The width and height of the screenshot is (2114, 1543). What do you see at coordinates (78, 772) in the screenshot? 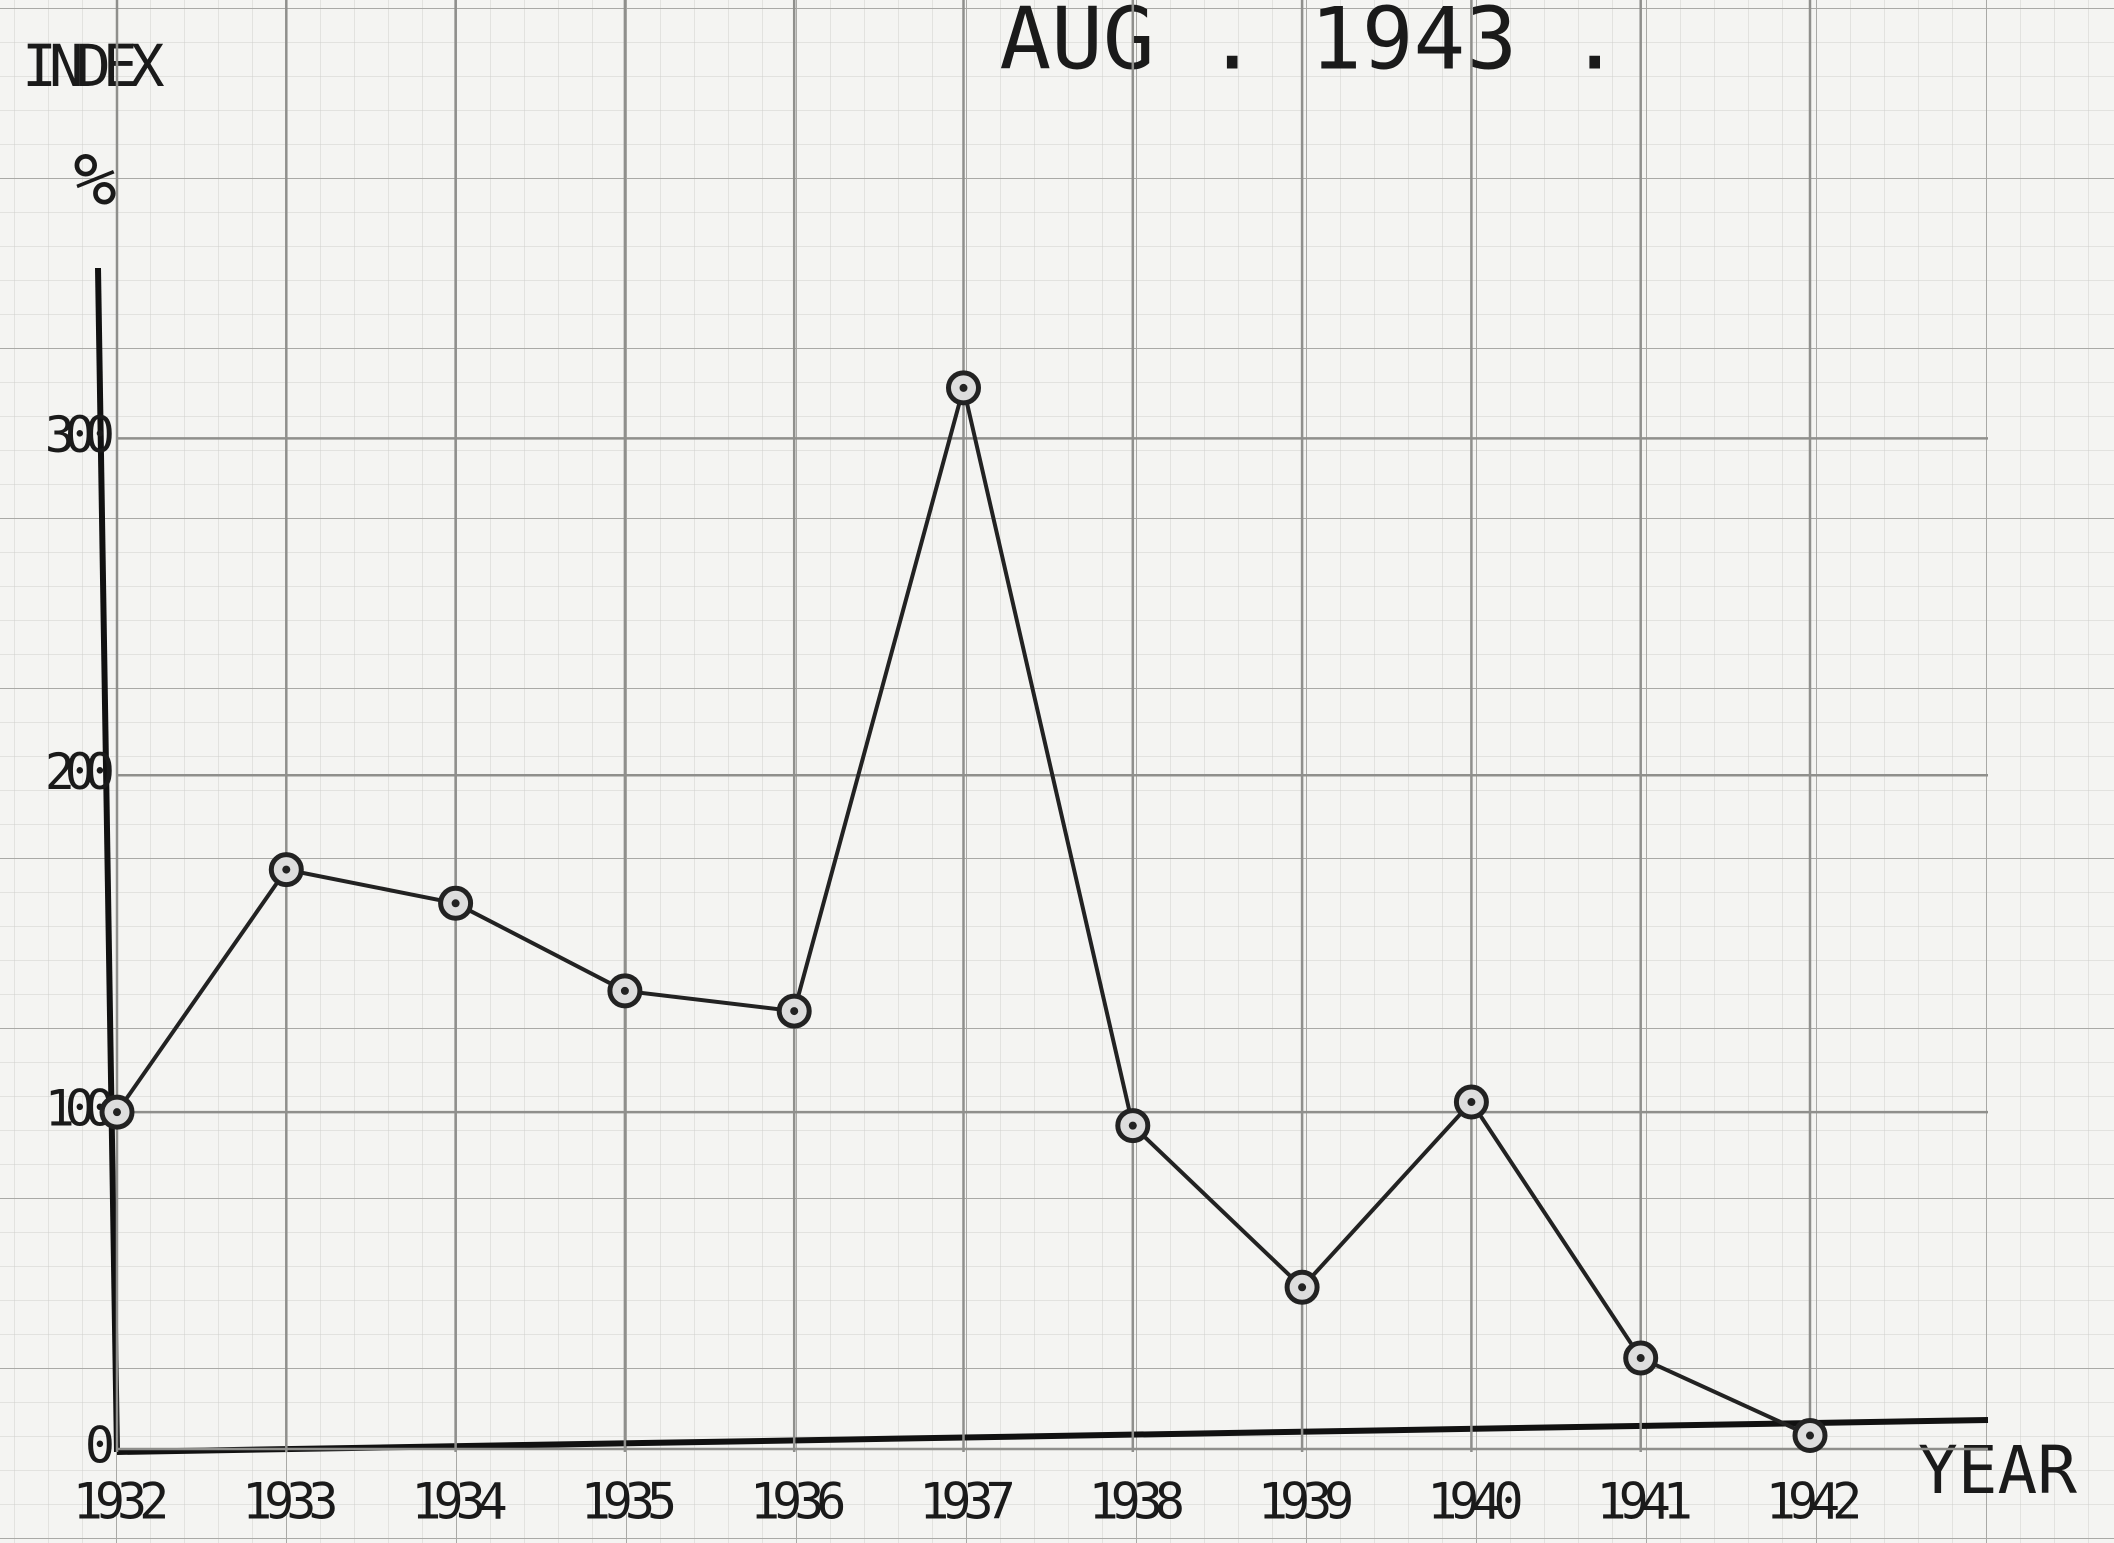
I see `y-tick-label: 200` at bounding box center [78, 772].